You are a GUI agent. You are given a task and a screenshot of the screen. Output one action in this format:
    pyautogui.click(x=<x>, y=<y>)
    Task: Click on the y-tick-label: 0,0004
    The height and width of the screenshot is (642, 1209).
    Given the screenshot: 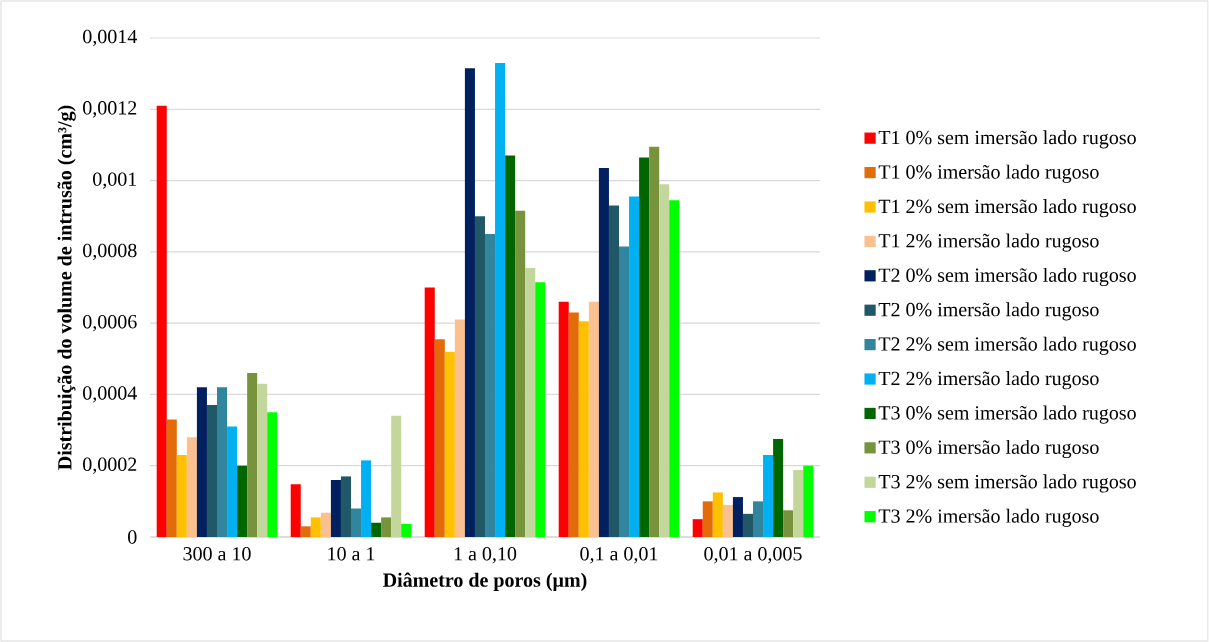 What is the action you would take?
    pyautogui.click(x=110, y=394)
    